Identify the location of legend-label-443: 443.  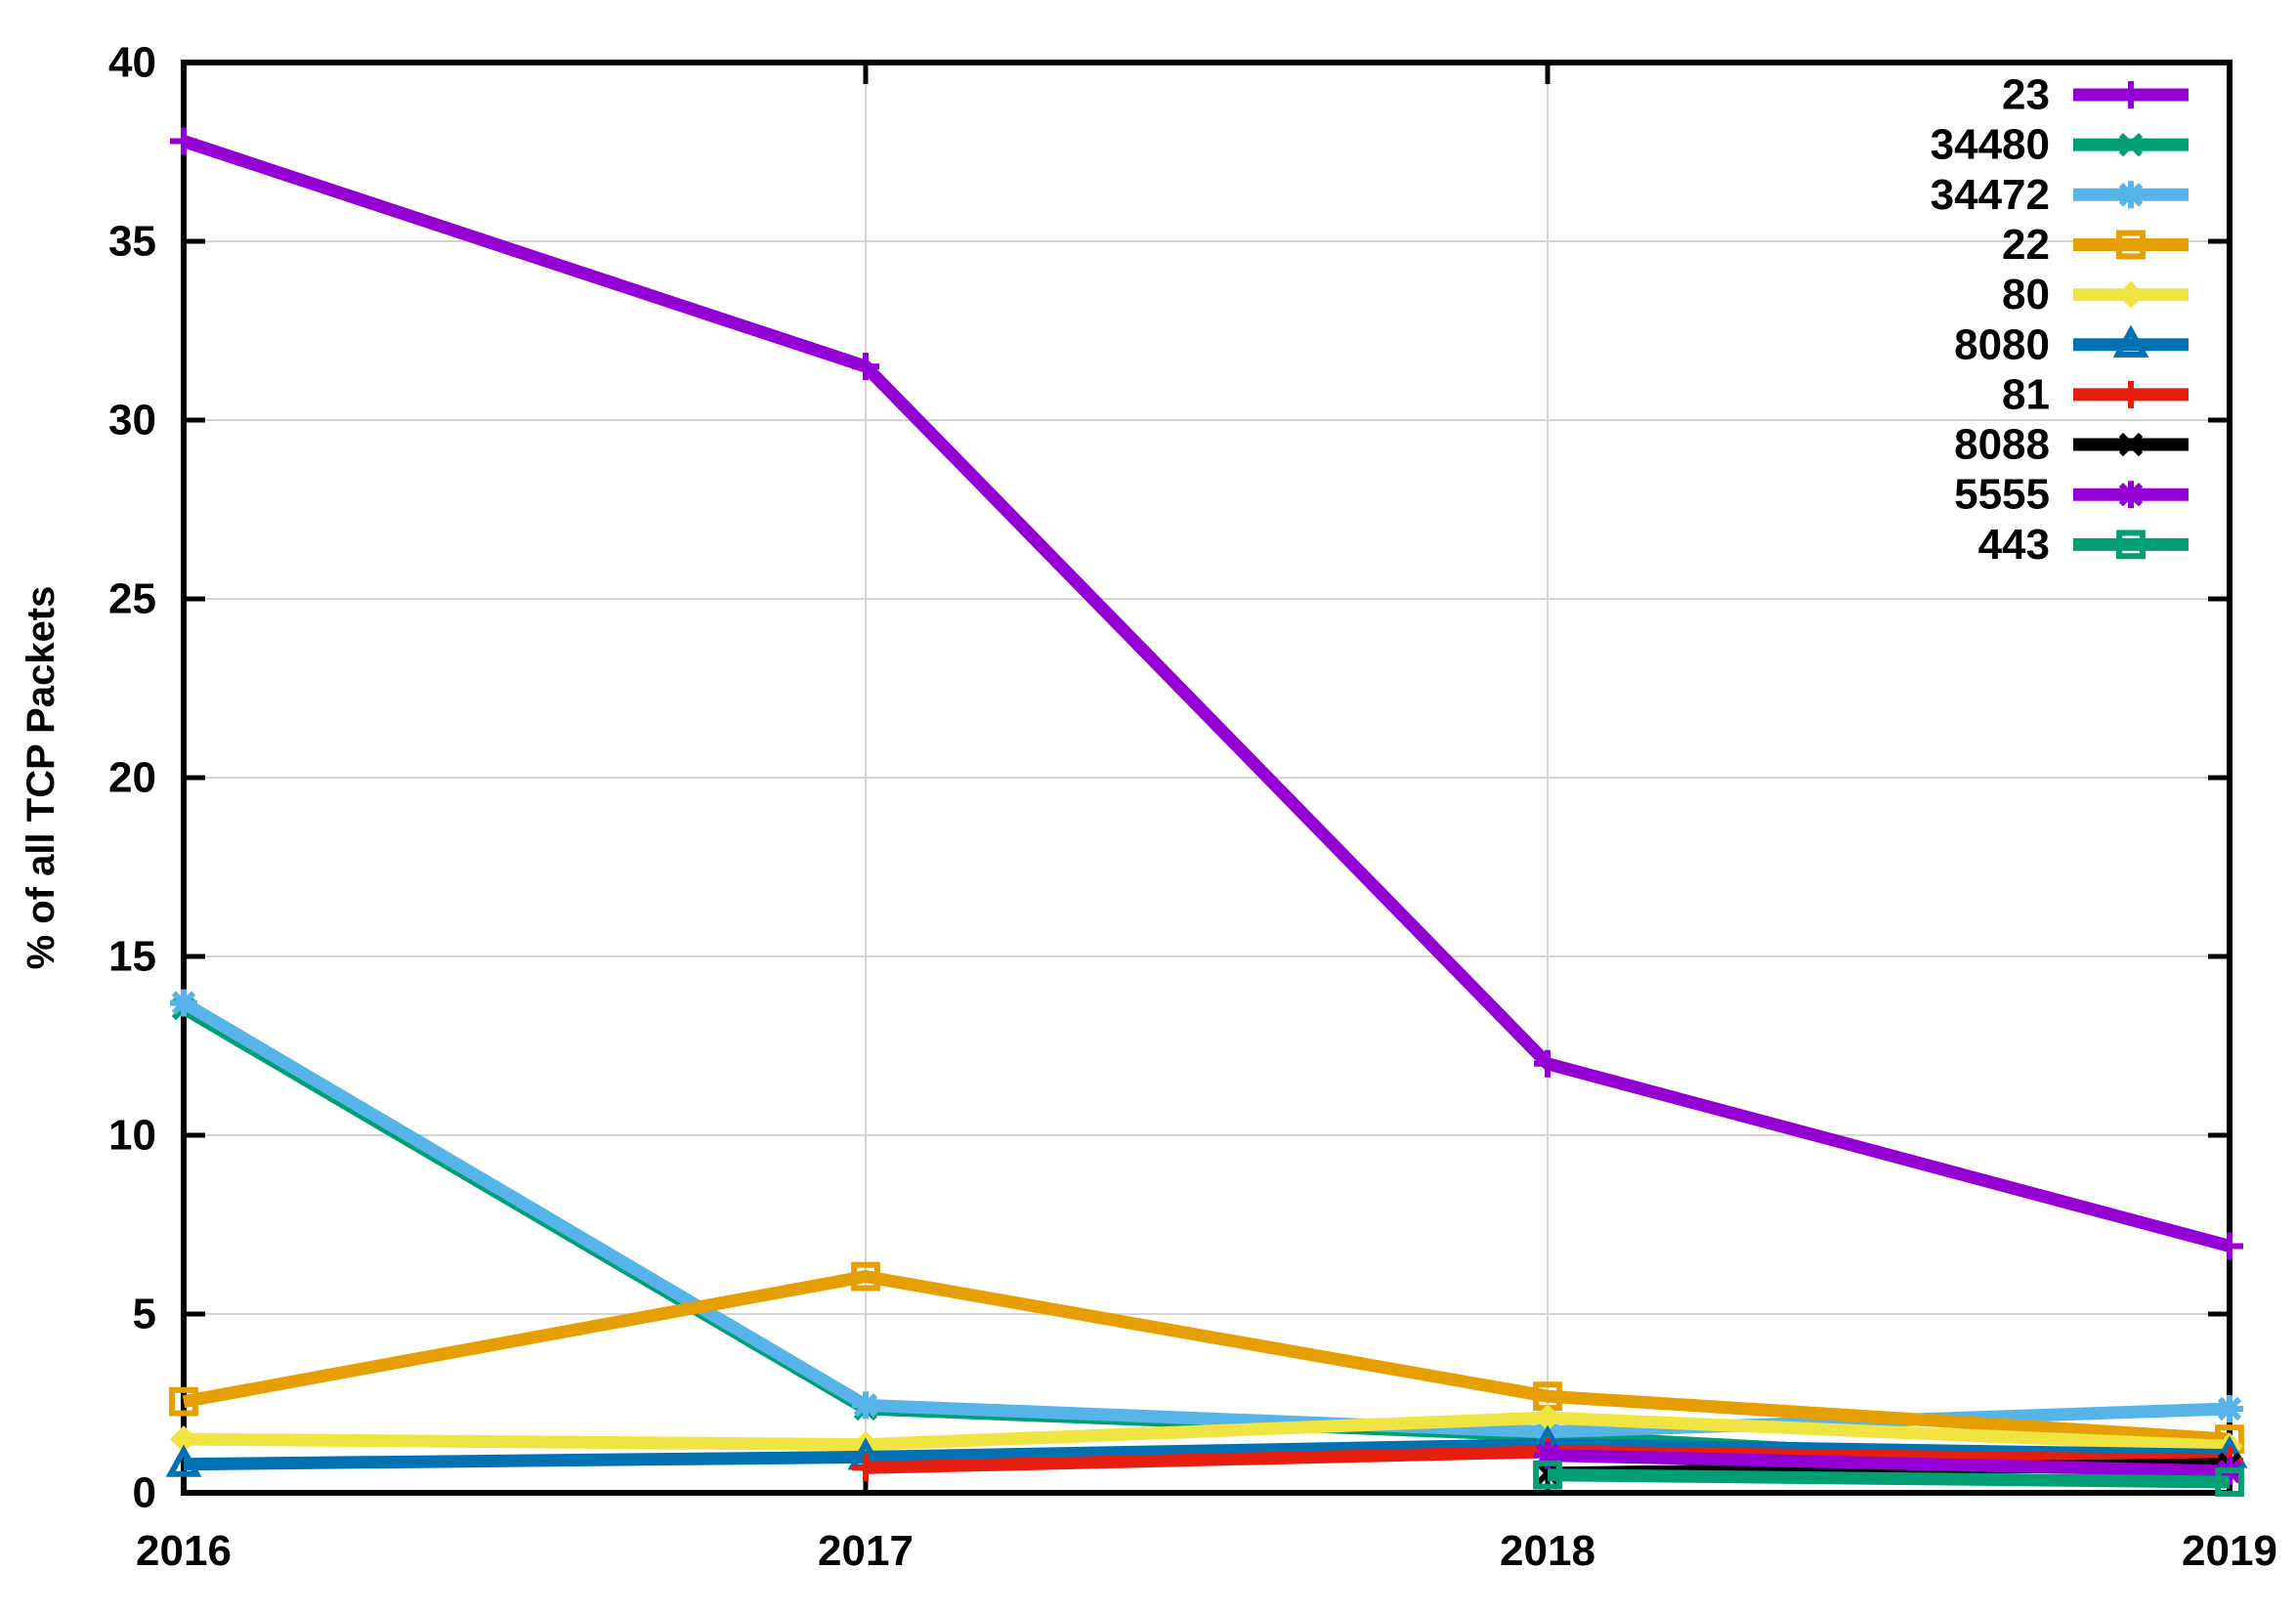
(2014, 545).